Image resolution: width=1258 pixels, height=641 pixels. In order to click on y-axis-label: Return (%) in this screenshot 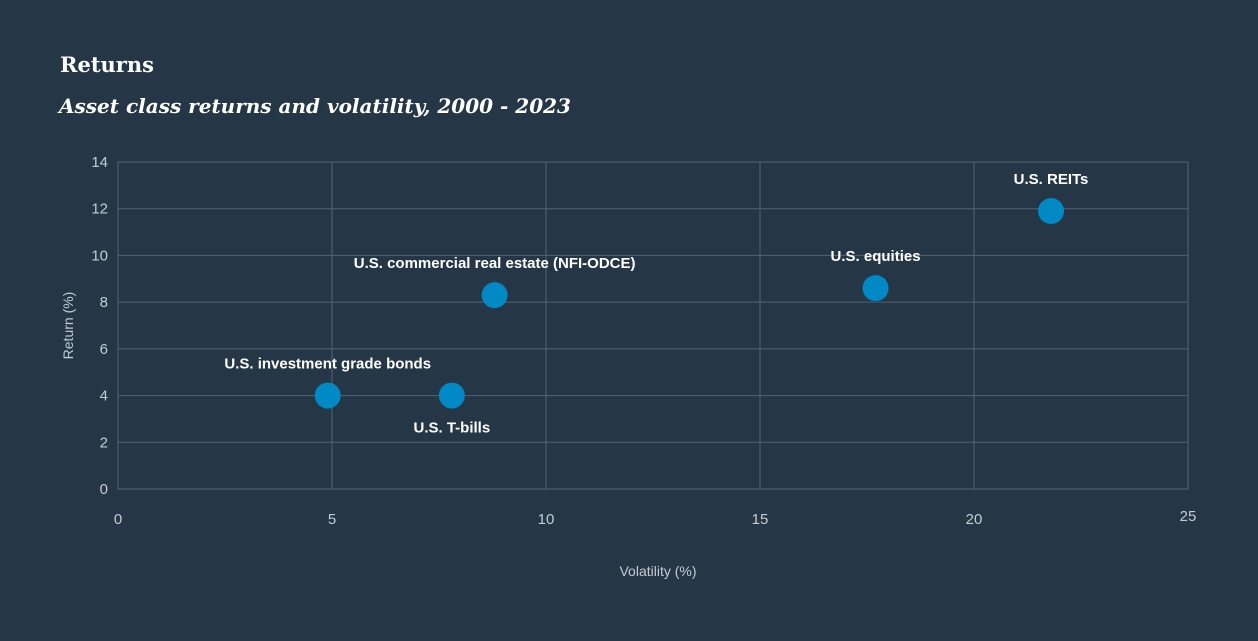, I will do `click(68, 326)`.